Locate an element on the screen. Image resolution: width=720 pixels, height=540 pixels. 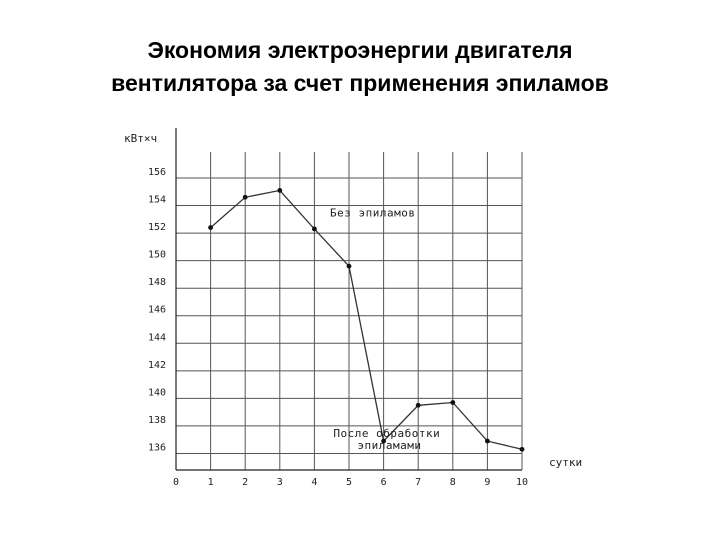
y-tick-label: 154 is located at coordinates (157, 200).